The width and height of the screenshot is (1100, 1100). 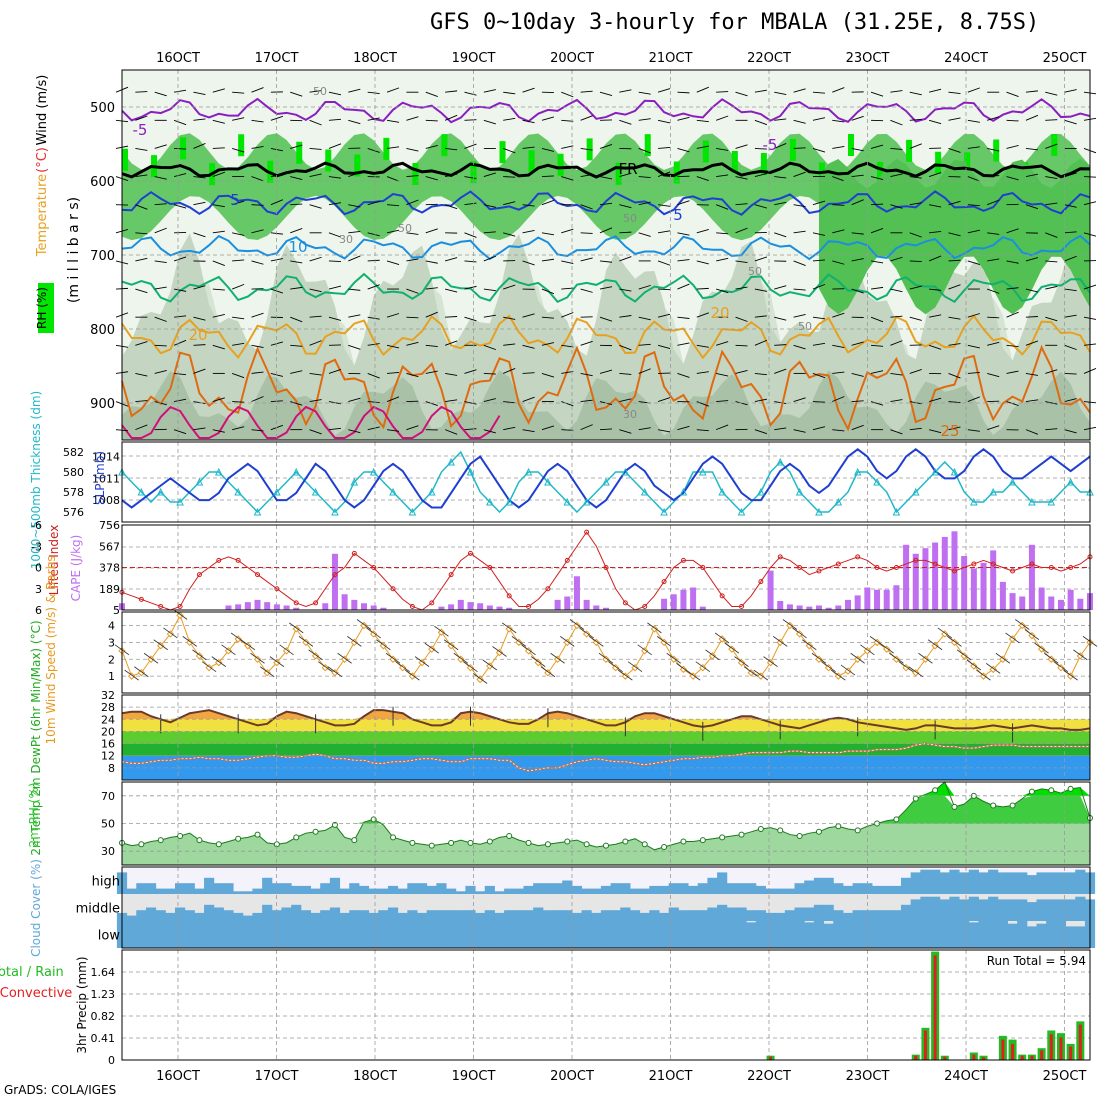 I want to click on date-label-top: 20OCT, so click(x=572, y=58).